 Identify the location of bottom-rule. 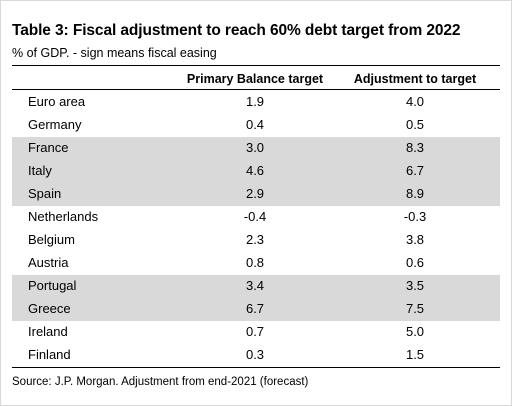
(256, 367).